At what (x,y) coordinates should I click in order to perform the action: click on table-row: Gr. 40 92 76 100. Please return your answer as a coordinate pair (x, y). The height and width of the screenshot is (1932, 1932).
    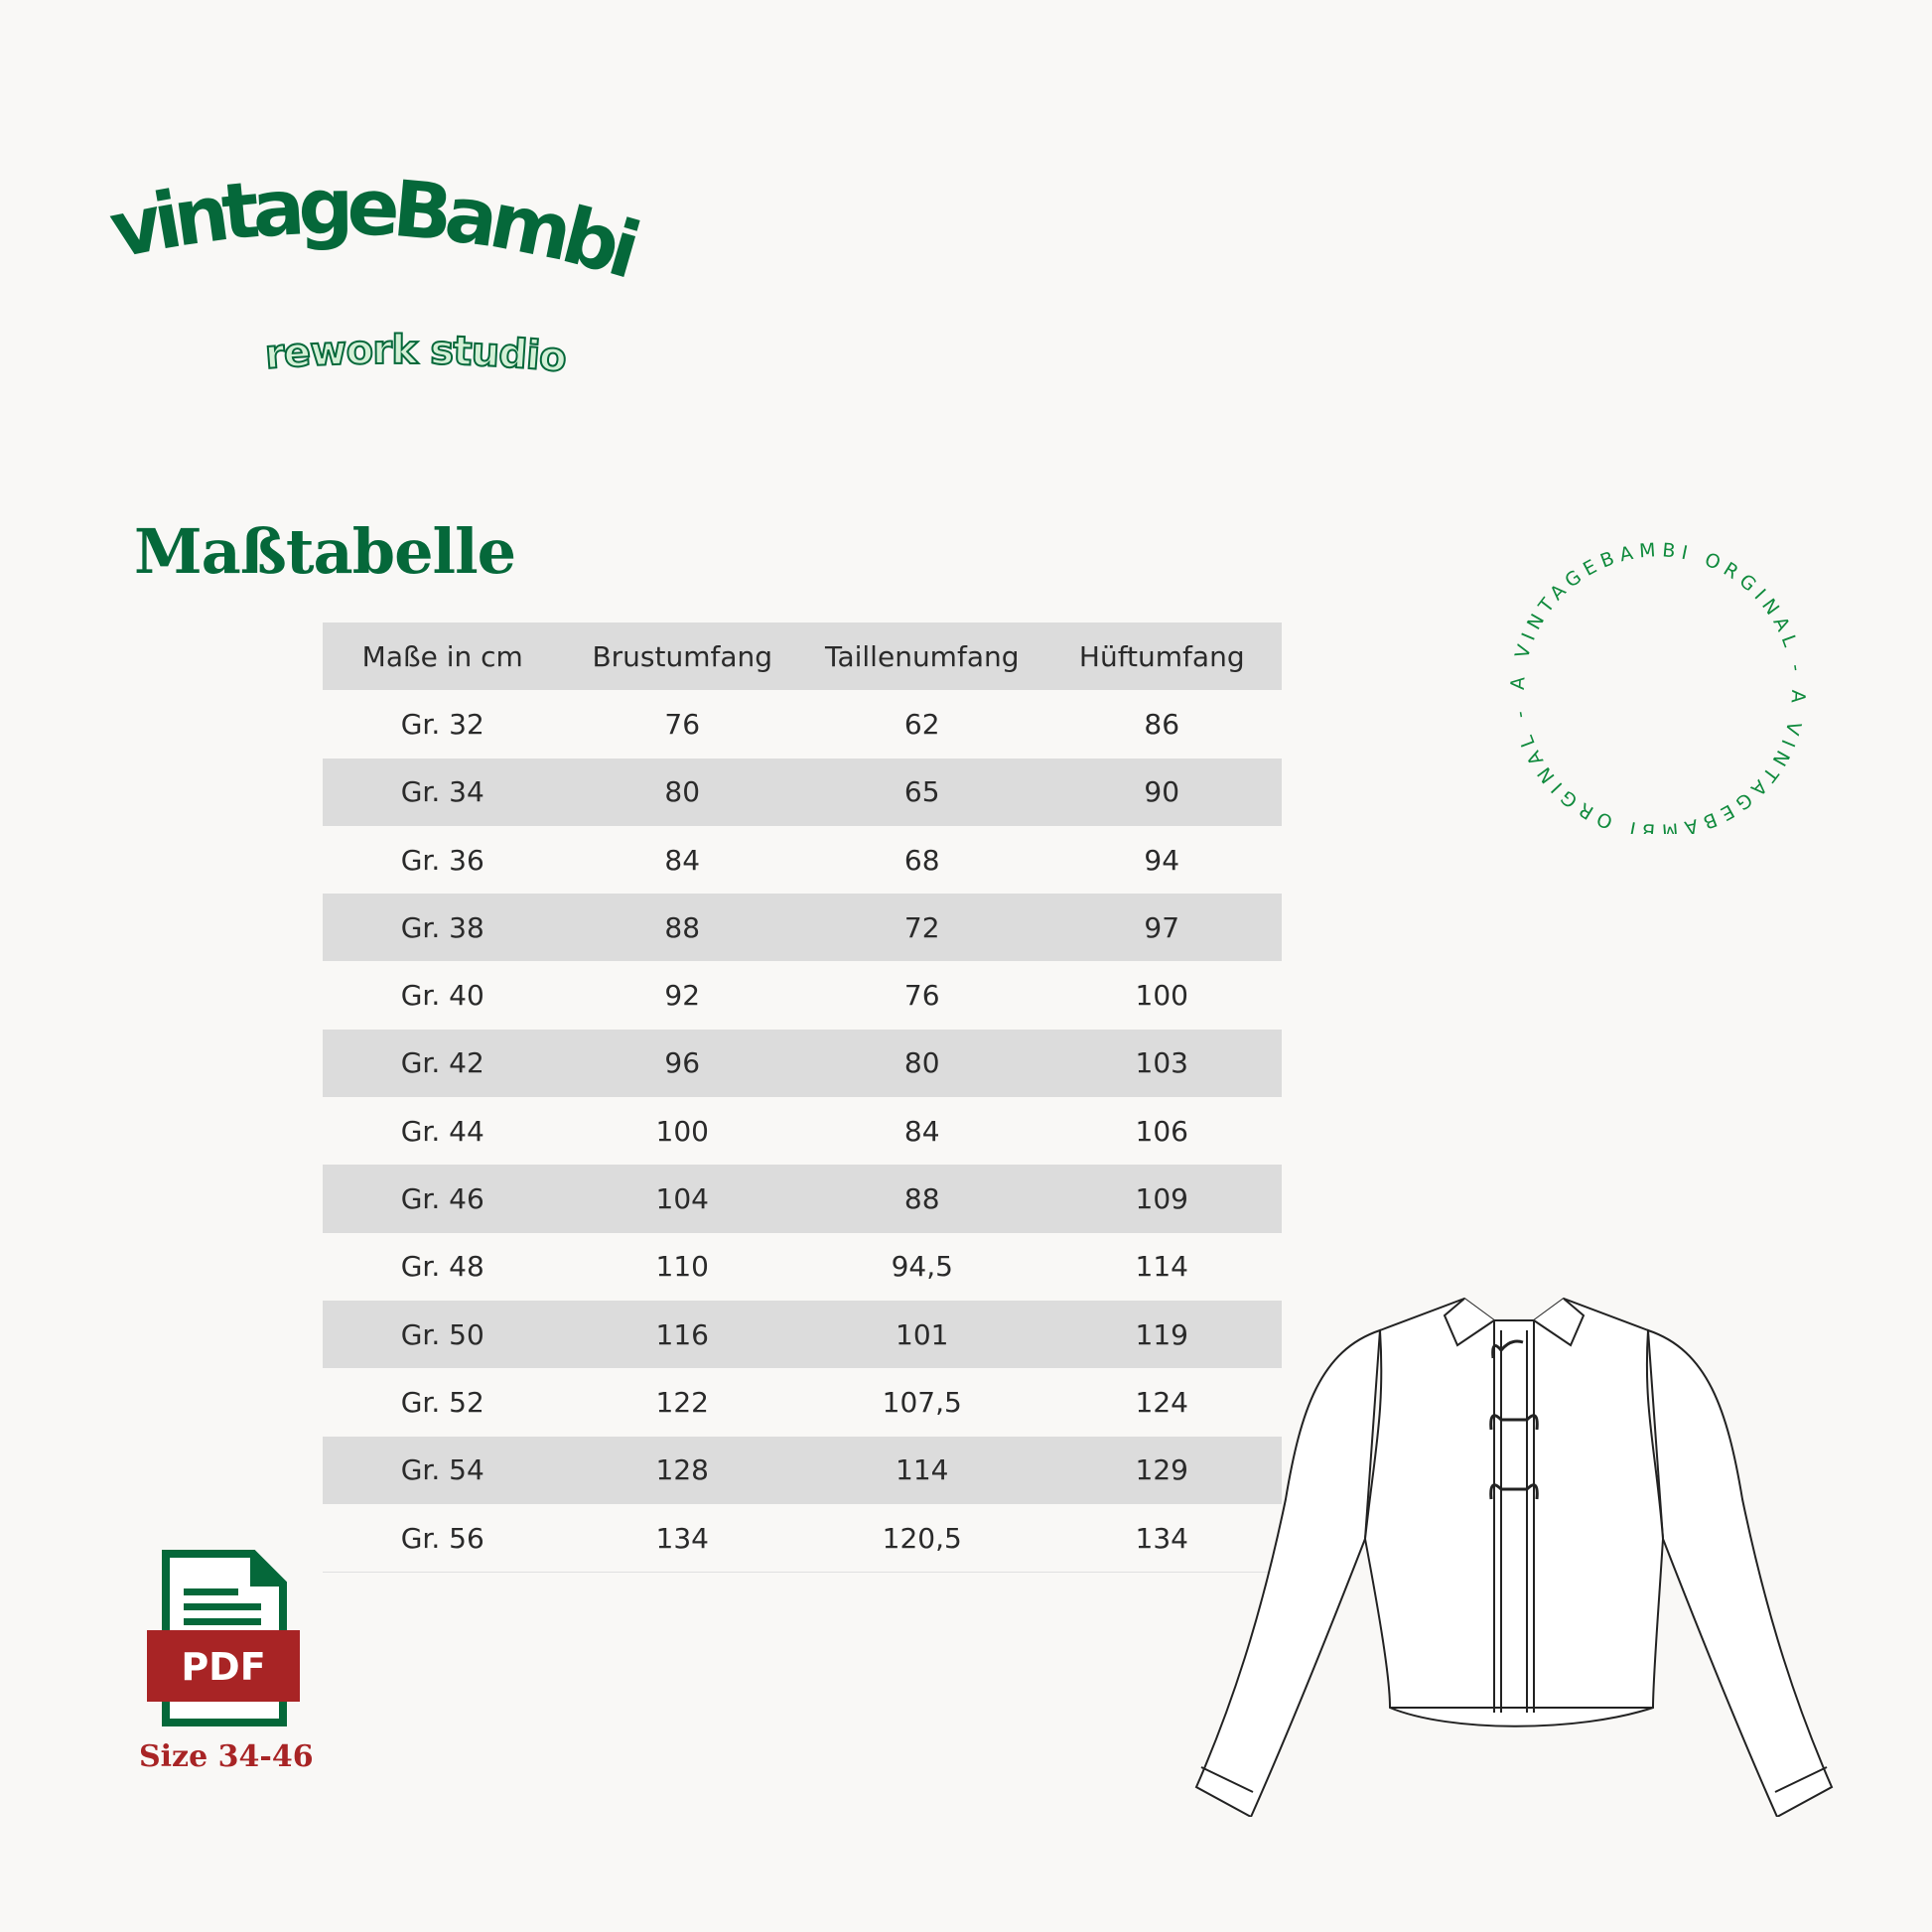
    Looking at the image, I should click on (803, 995).